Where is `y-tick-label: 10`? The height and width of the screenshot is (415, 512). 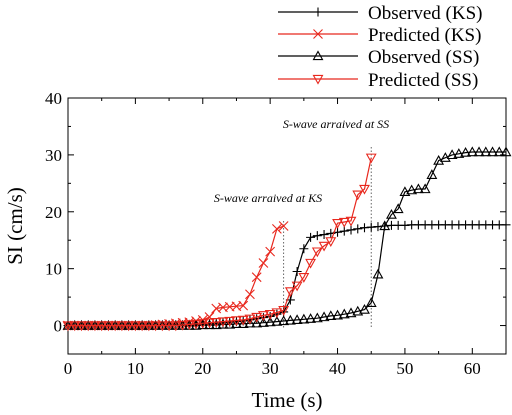
y-tick-label: 10 is located at coordinates (53, 269).